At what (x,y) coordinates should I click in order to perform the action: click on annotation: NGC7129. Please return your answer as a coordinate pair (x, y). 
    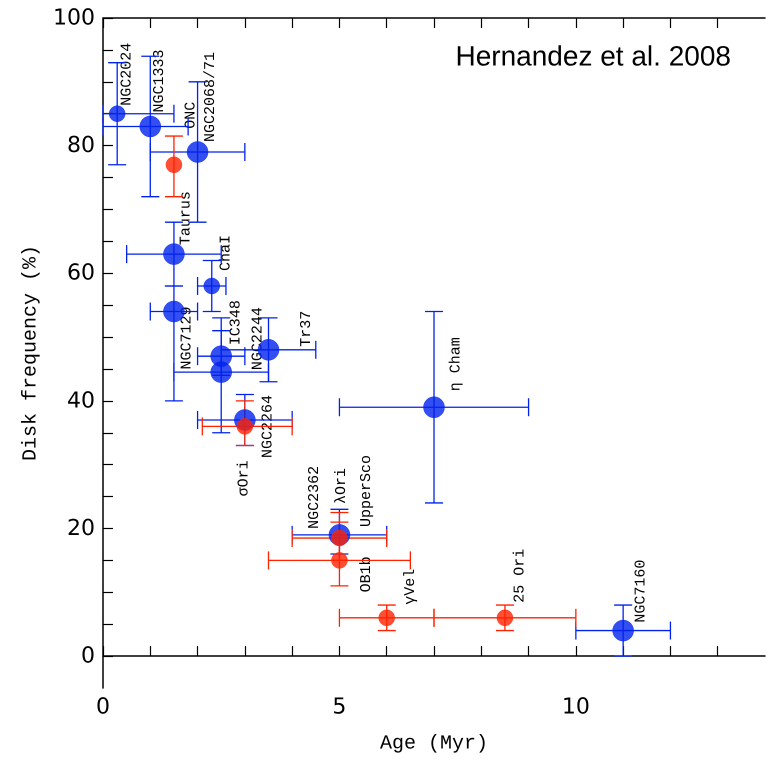
    Looking at the image, I should click on (187, 338).